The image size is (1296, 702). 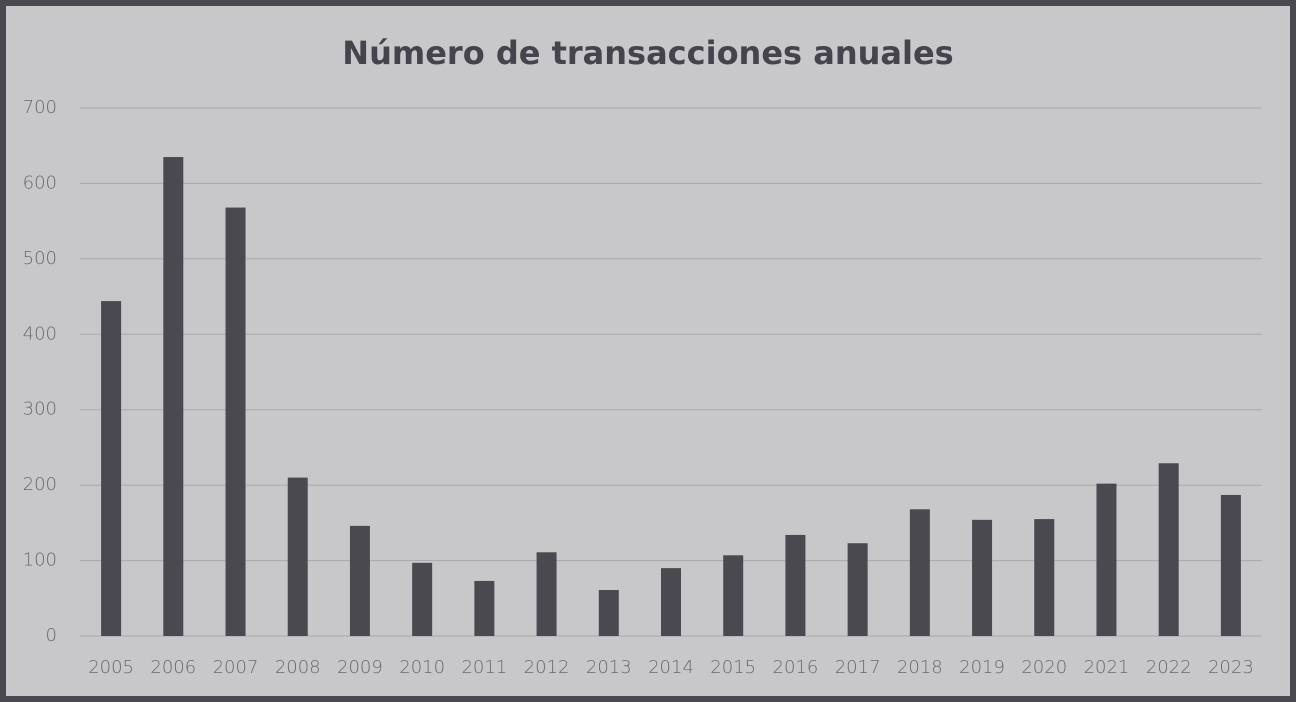 What do you see at coordinates (360, 667) in the screenshot?
I see `x-tick-label: 2009` at bounding box center [360, 667].